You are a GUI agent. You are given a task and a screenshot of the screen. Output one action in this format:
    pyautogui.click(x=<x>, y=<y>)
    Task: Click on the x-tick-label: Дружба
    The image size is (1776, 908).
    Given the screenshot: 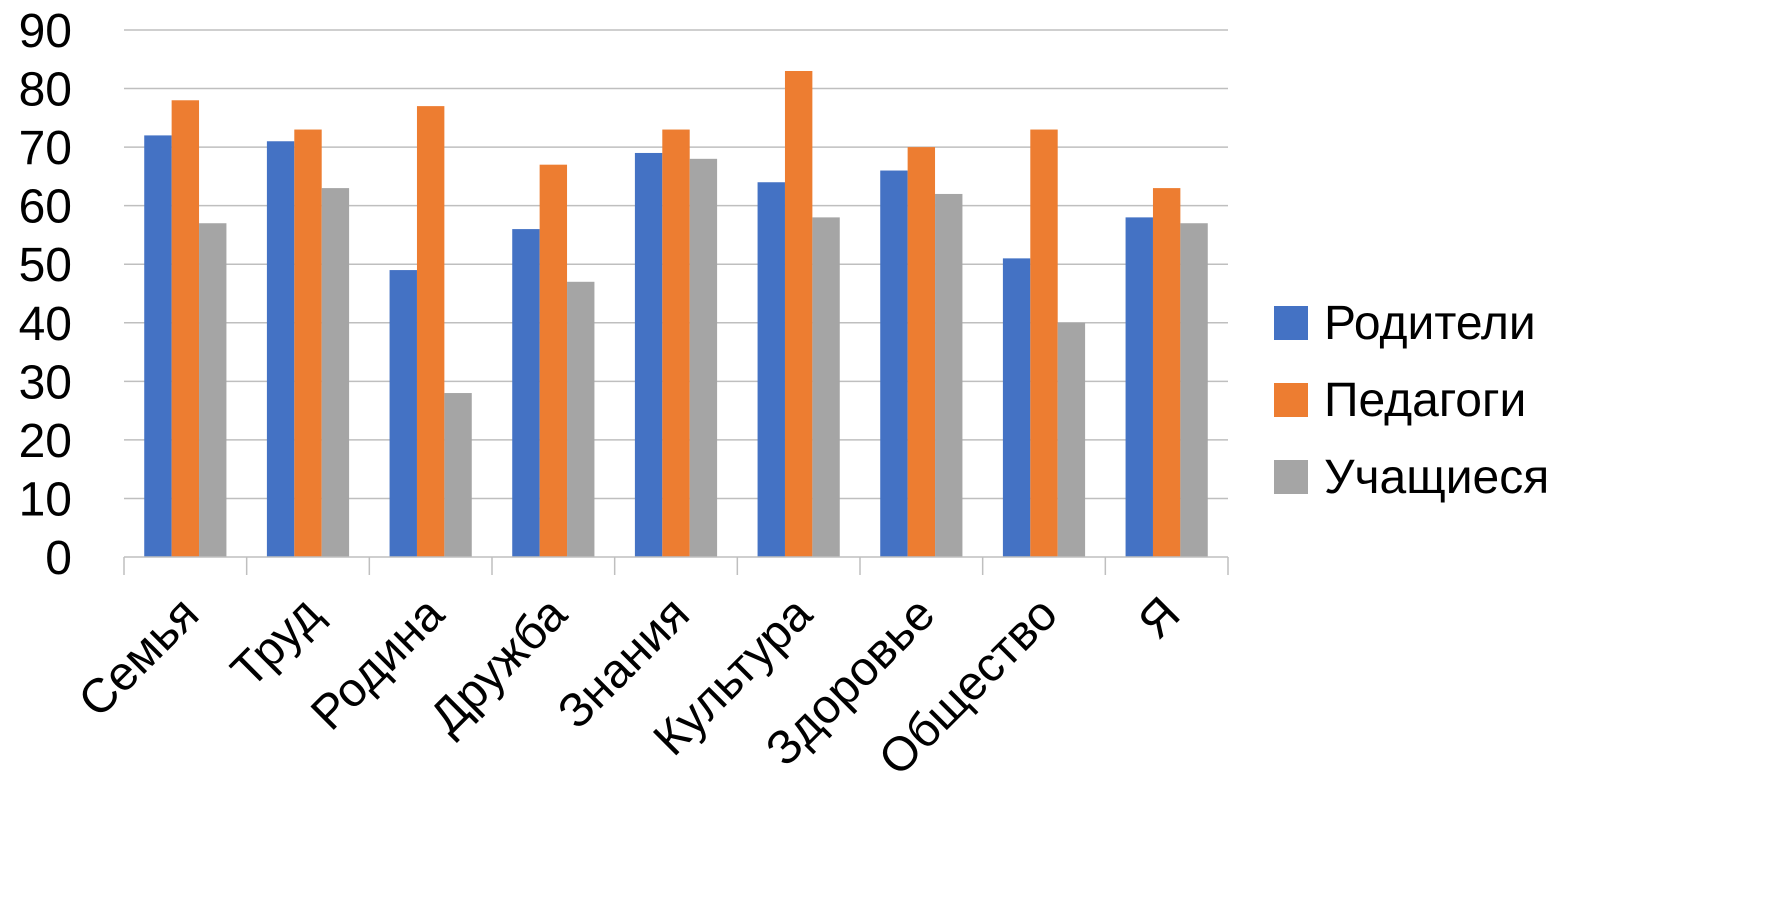 What is the action you would take?
    pyautogui.click(x=498, y=665)
    